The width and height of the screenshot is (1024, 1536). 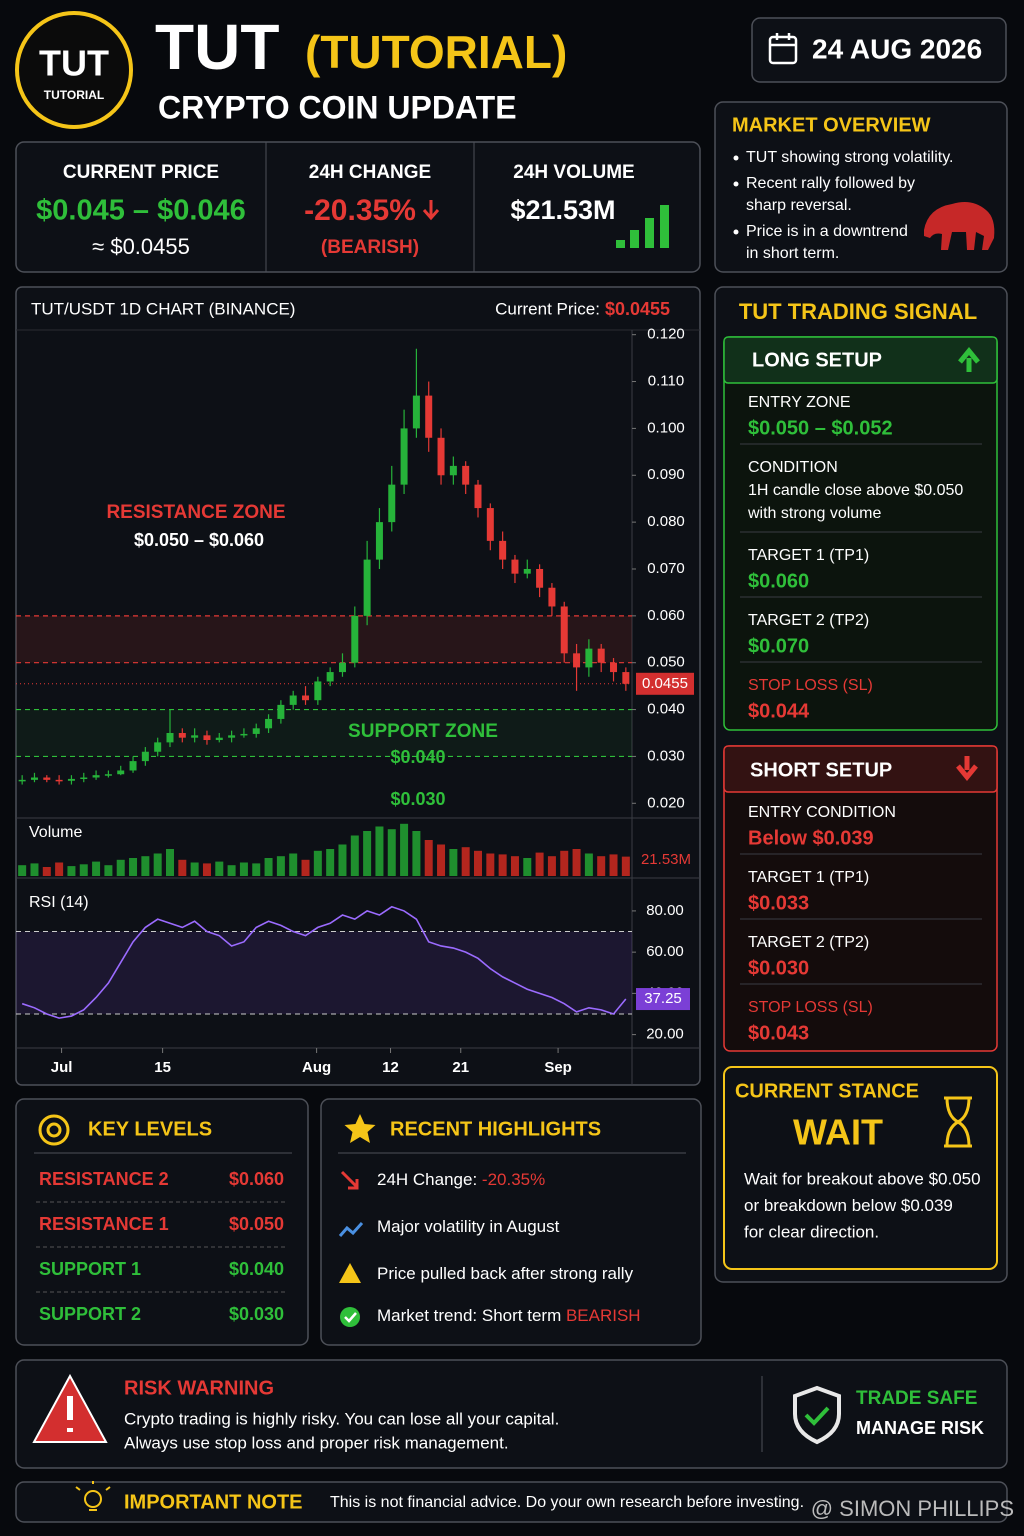 I want to click on bullet-text: TUT showing strong volatility., so click(x=849, y=157).